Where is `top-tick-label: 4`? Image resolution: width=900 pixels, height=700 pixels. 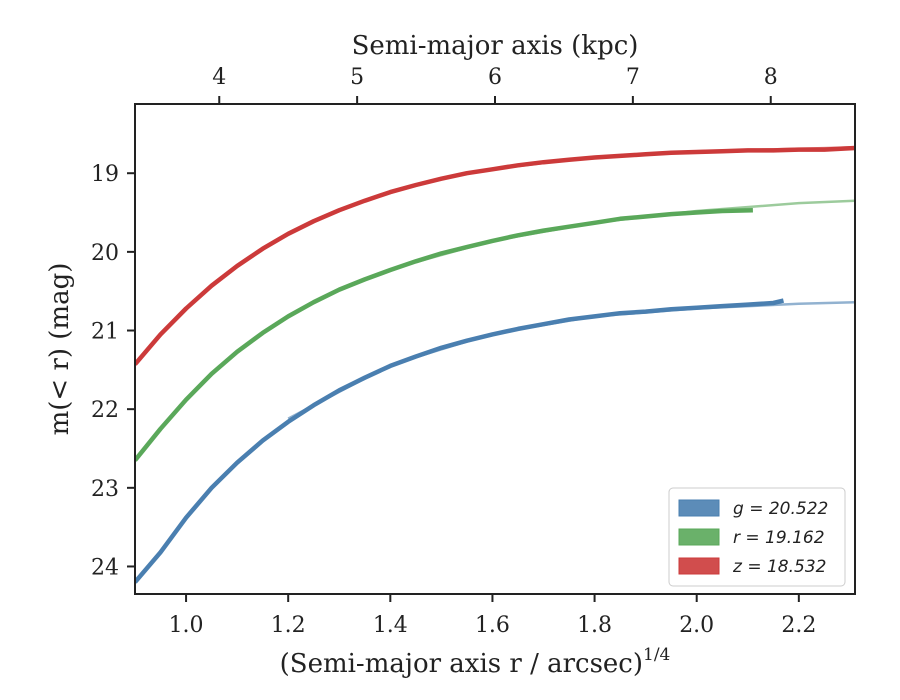
top-tick-label: 4 is located at coordinates (219, 77).